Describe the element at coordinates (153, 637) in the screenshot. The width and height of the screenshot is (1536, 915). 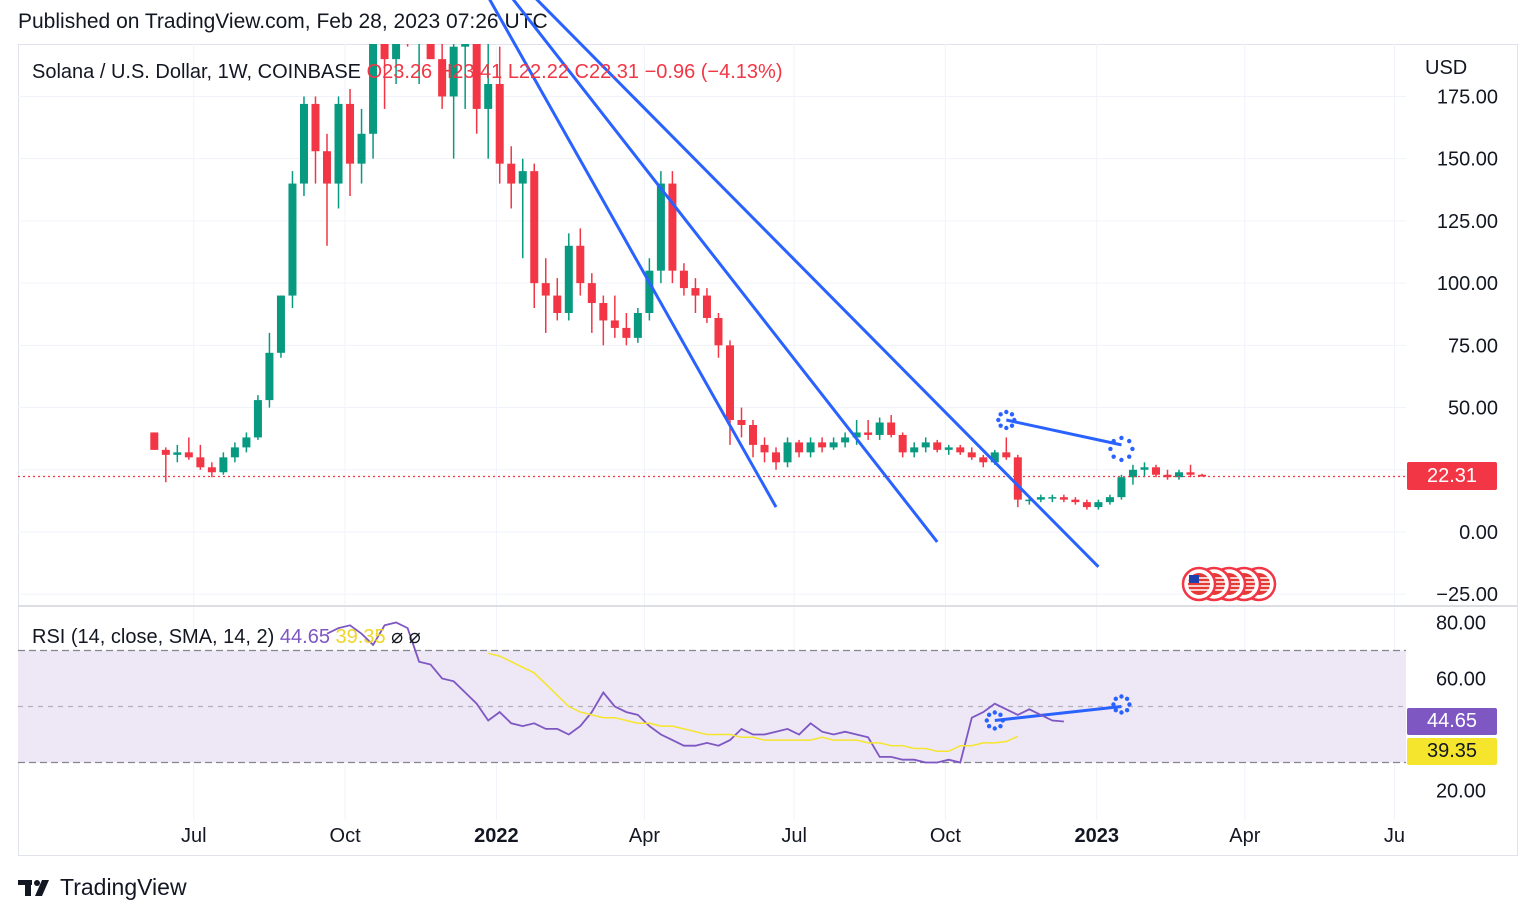
I see `rsi-label: RSI (14, close, SMA, 14, 2)` at that location.